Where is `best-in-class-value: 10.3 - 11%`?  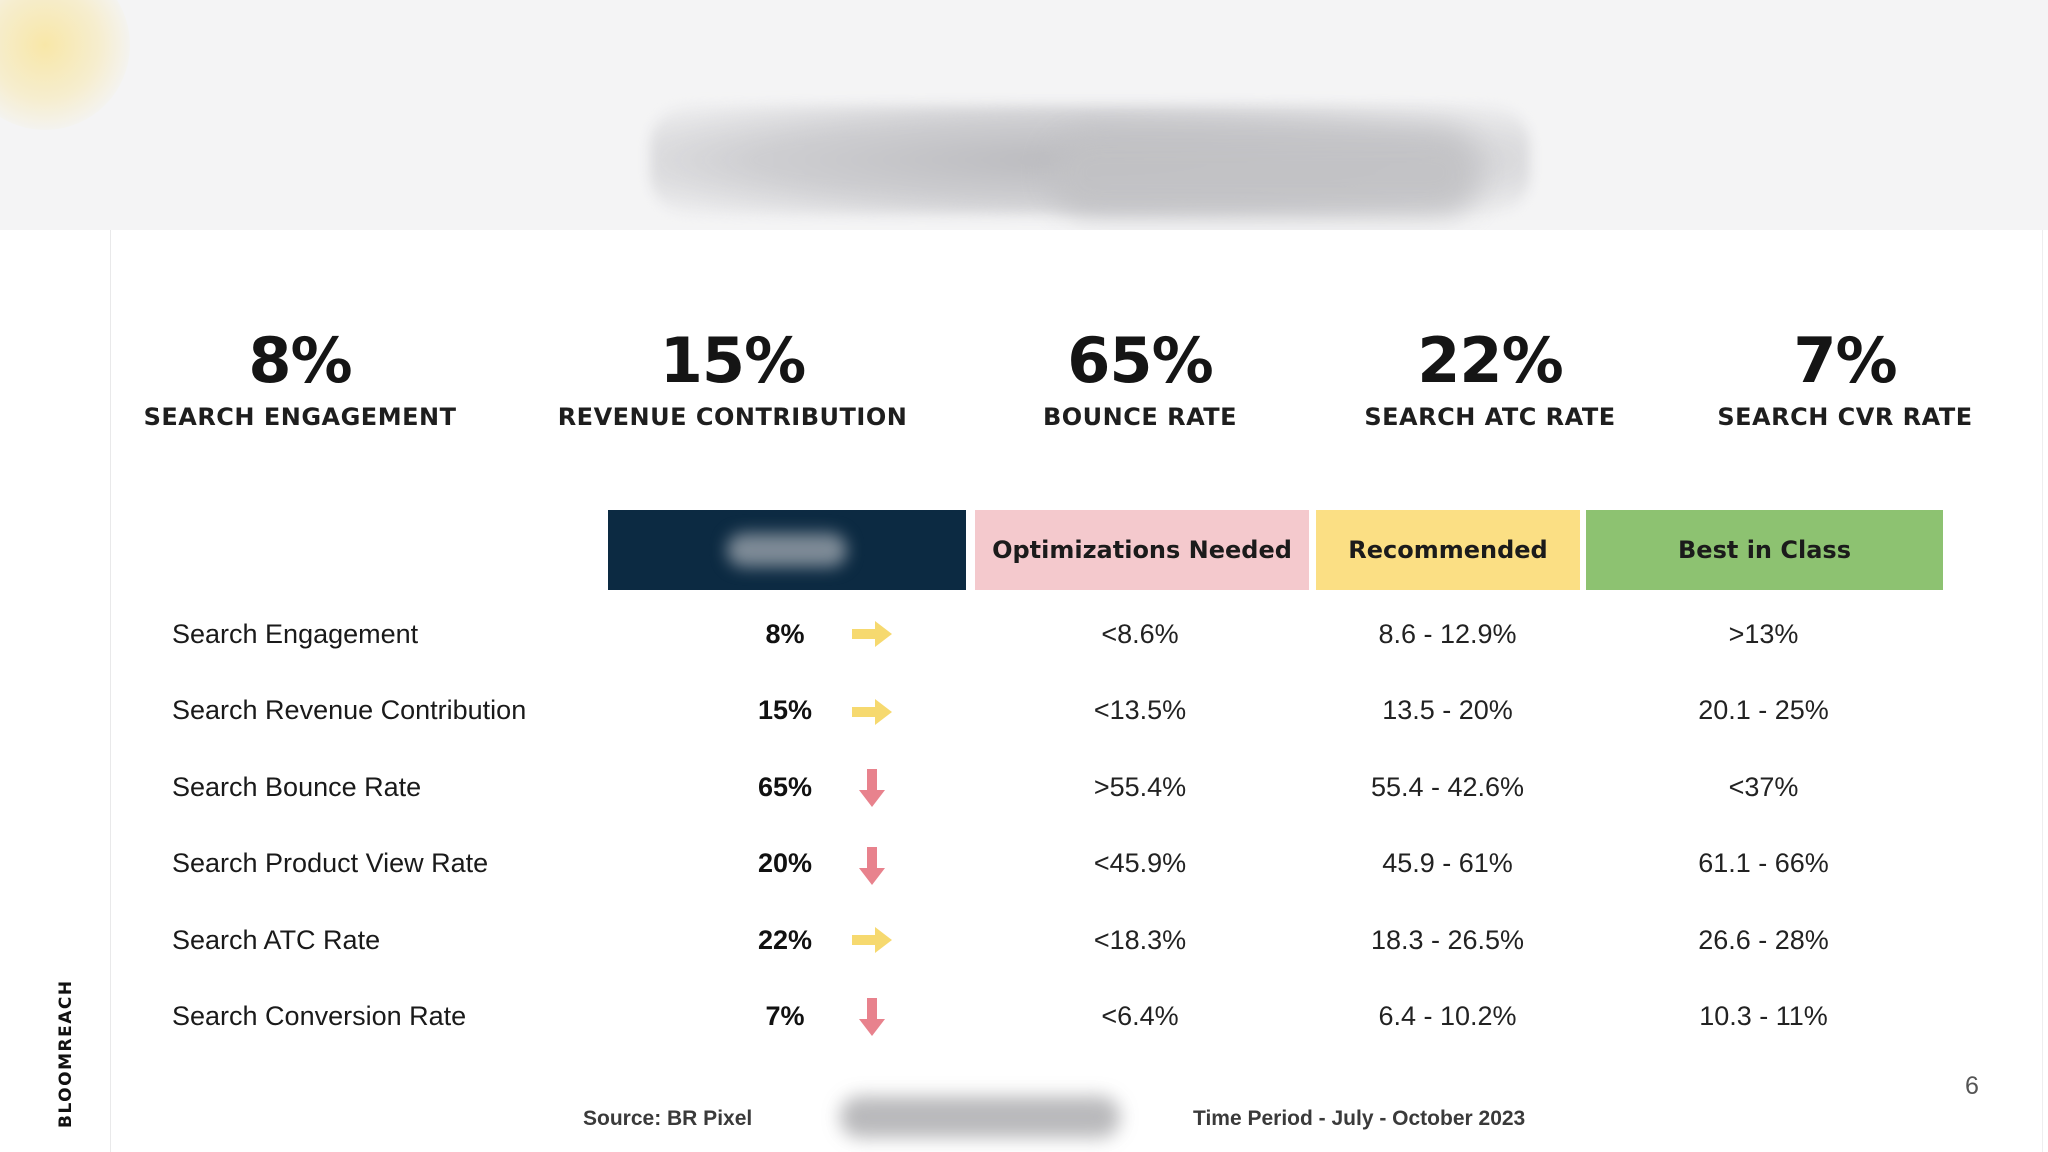 best-in-class-value: 10.3 - 11% is located at coordinates (1763, 1016).